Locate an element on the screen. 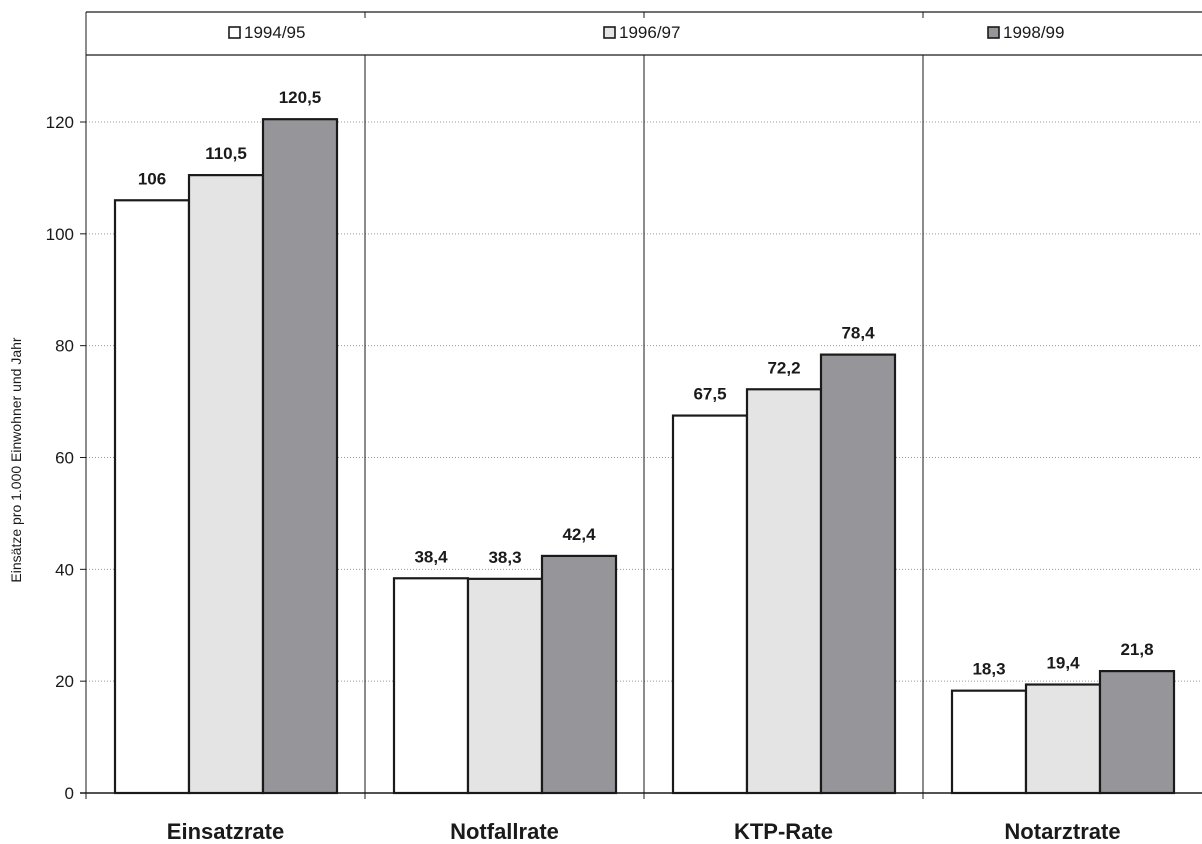 The height and width of the screenshot is (844, 1202). value-label-Notfallrate-1994/95: 38,4 is located at coordinates (431, 556).